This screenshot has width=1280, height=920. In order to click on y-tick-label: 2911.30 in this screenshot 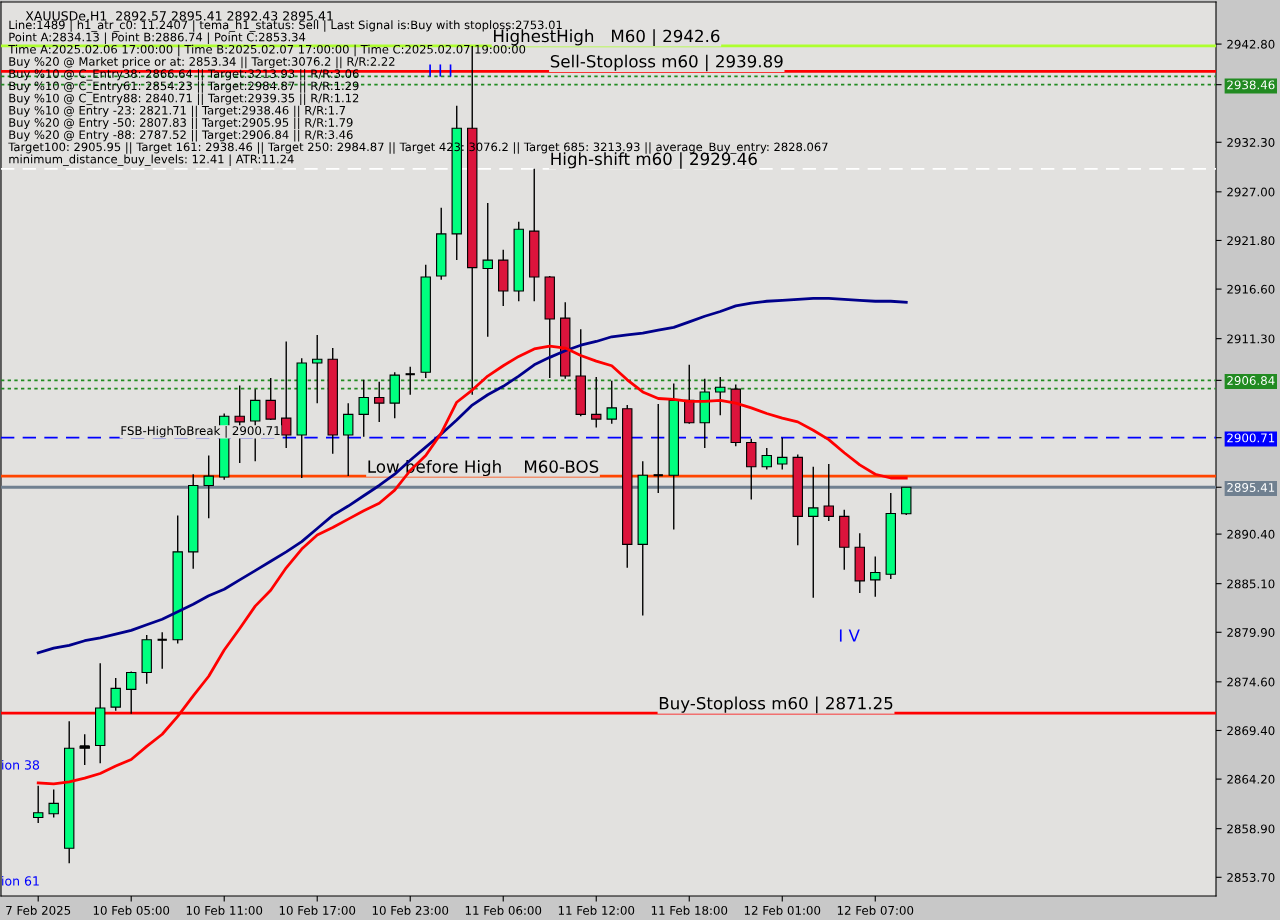, I will do `click(1251, 339)`.